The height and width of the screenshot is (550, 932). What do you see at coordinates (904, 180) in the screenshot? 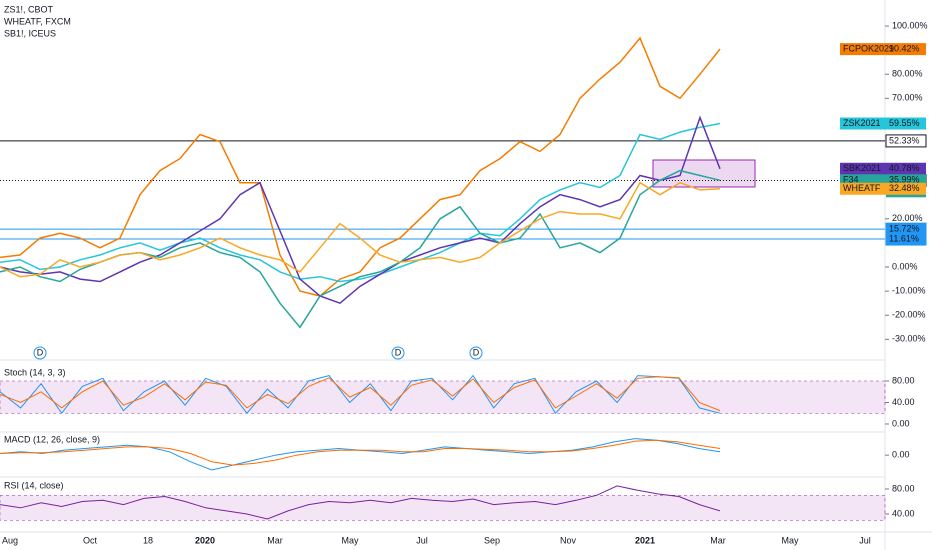
I see `series-last-label: 35.99%` at bounding box center [904, 180].